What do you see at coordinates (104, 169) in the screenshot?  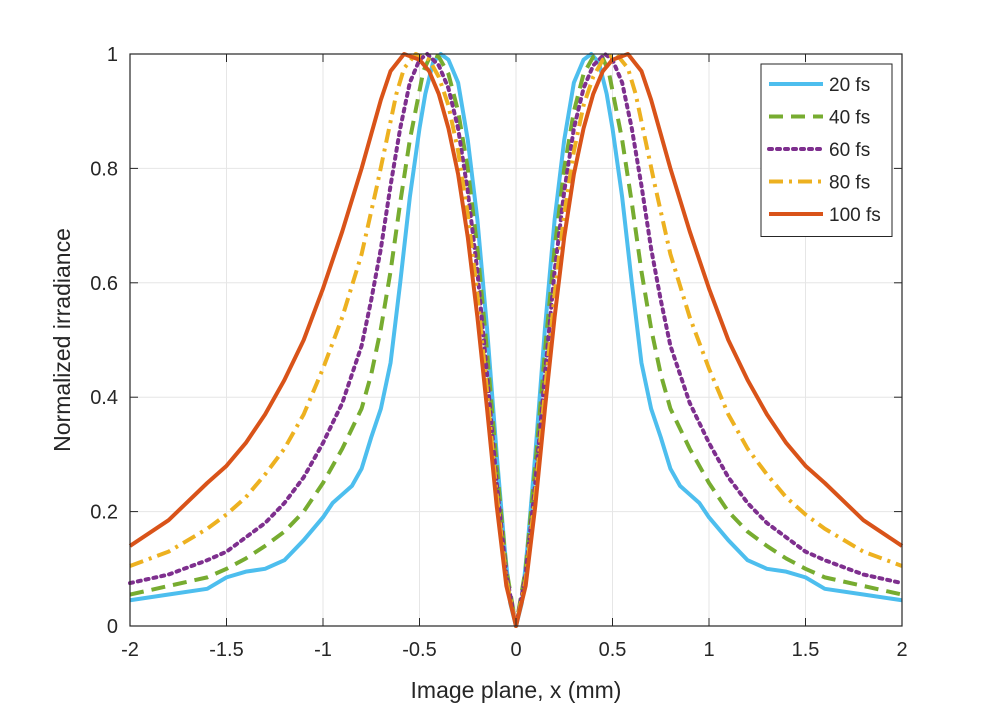 I see `y-tick-label: 0.8` at bounding box center [104, 169].